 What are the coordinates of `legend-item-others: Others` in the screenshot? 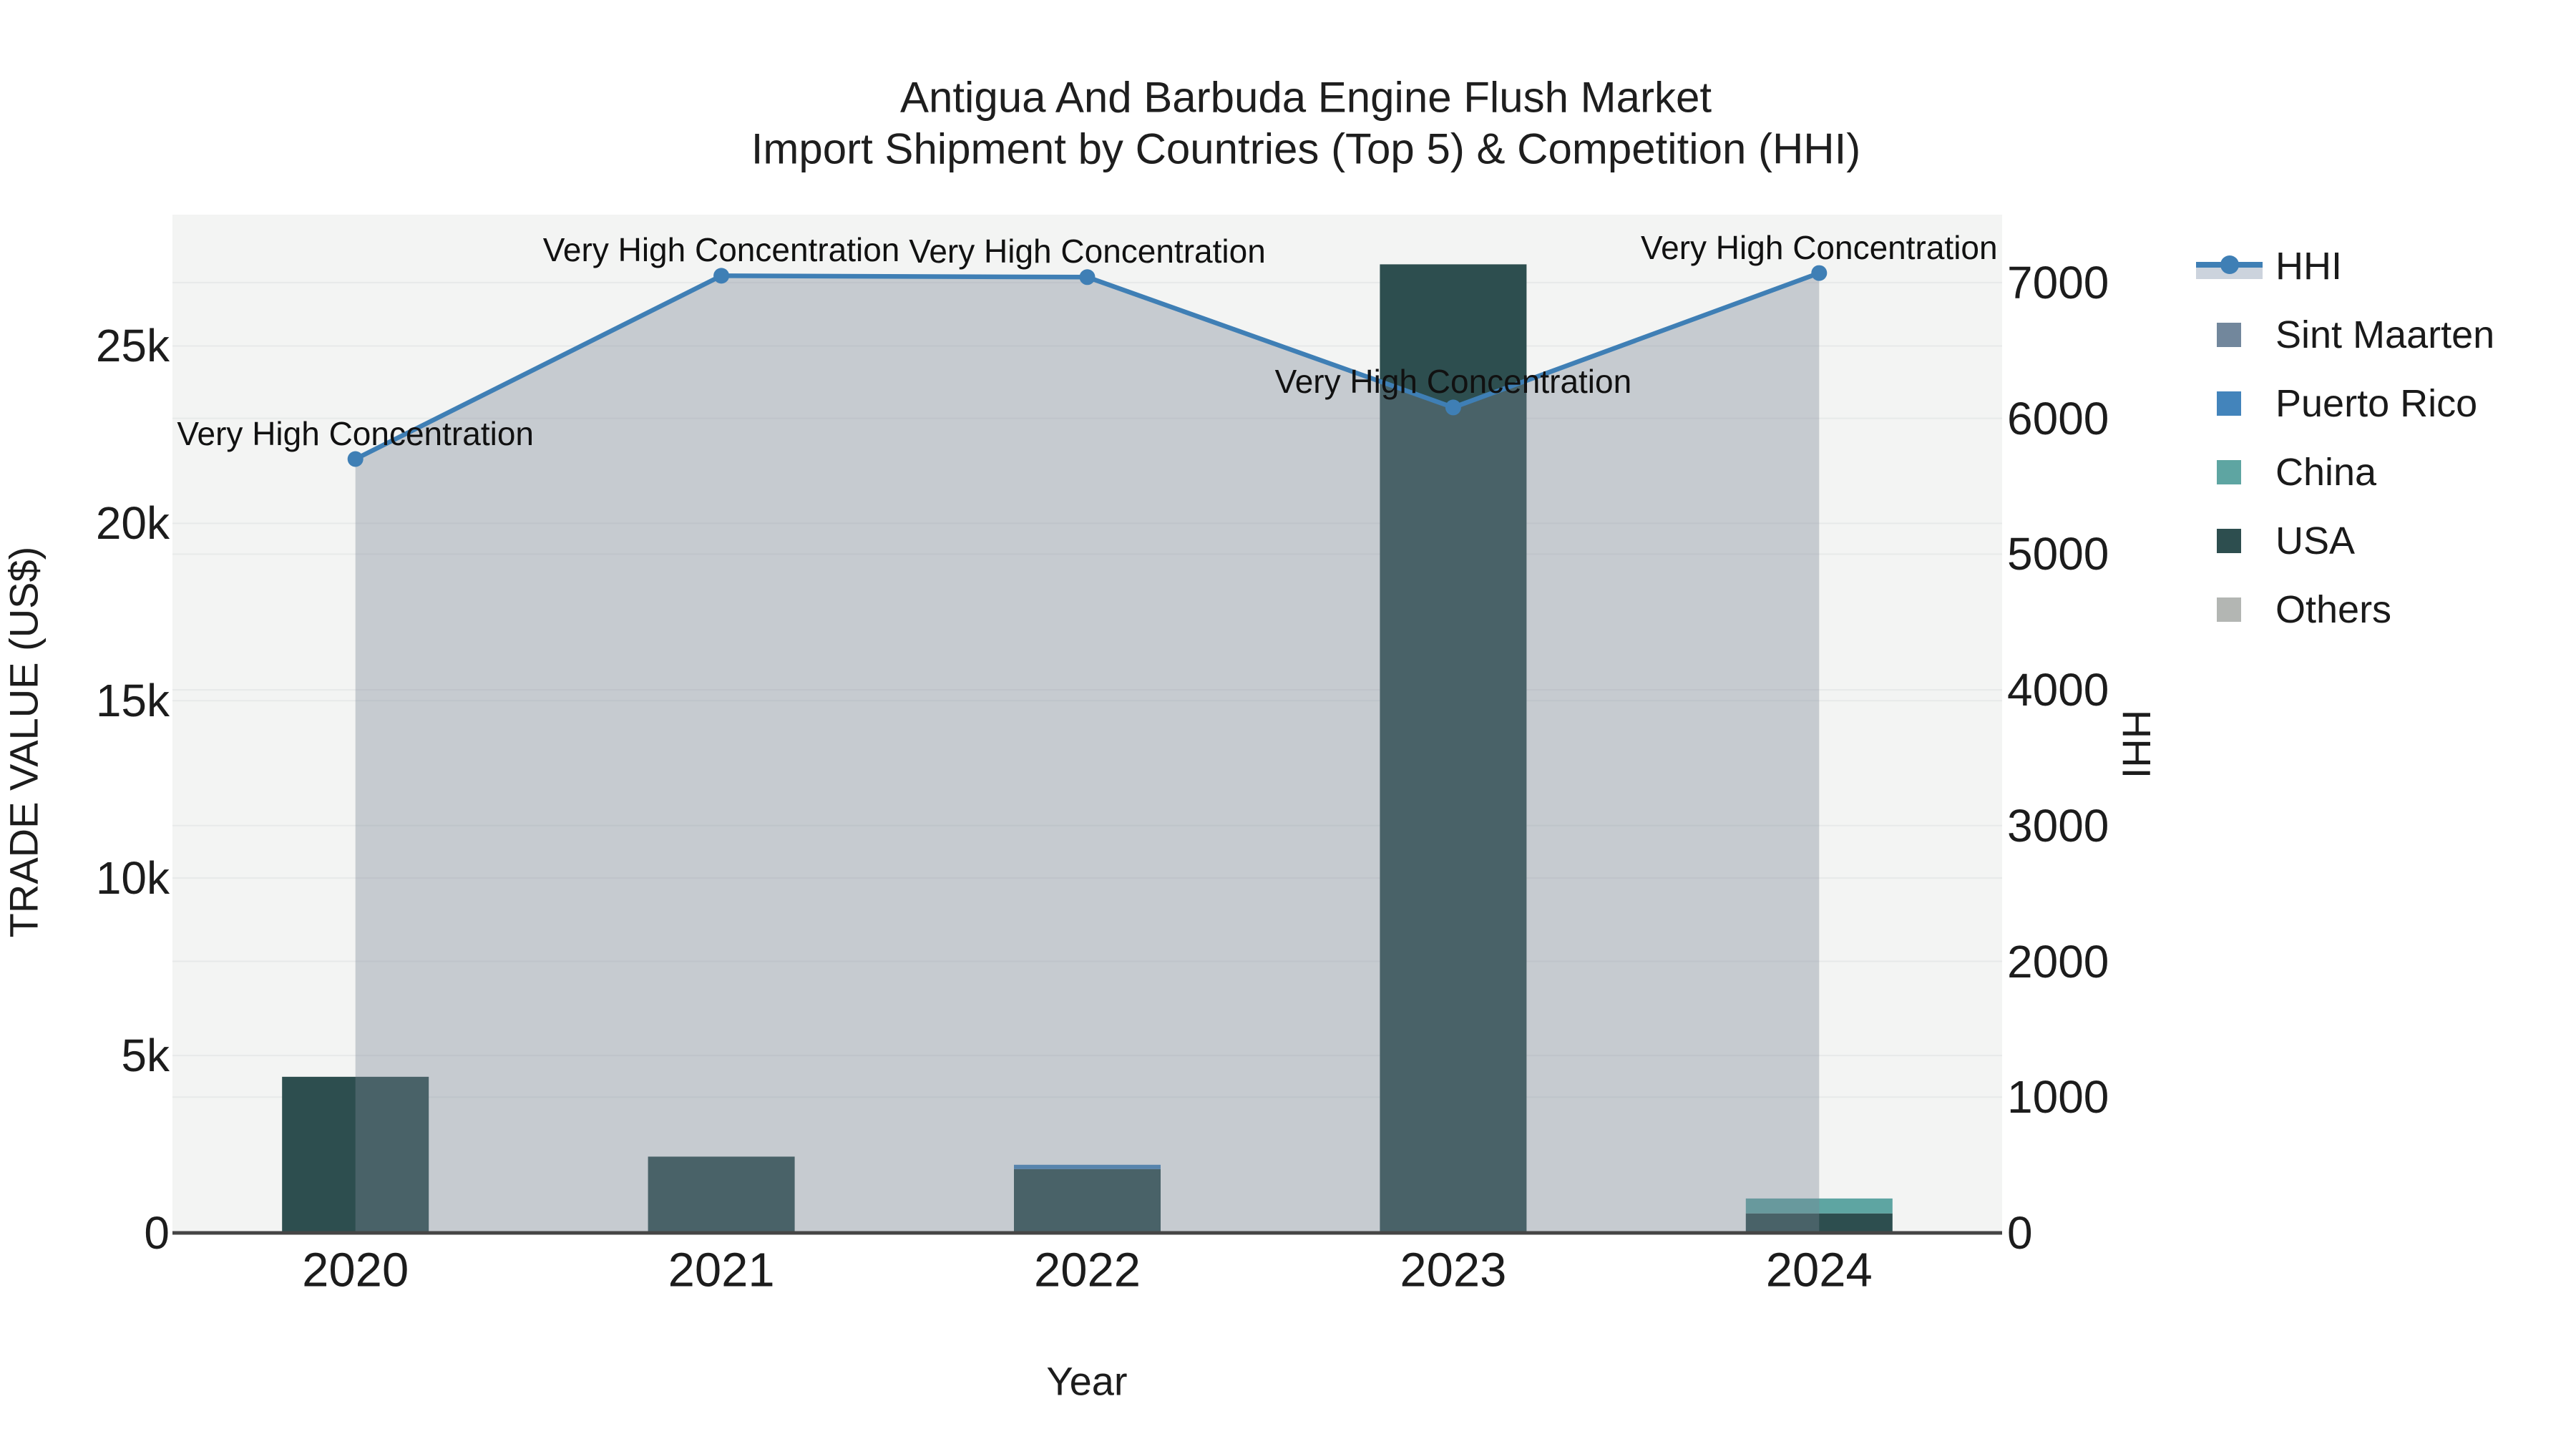 It's located at (2345, 609).